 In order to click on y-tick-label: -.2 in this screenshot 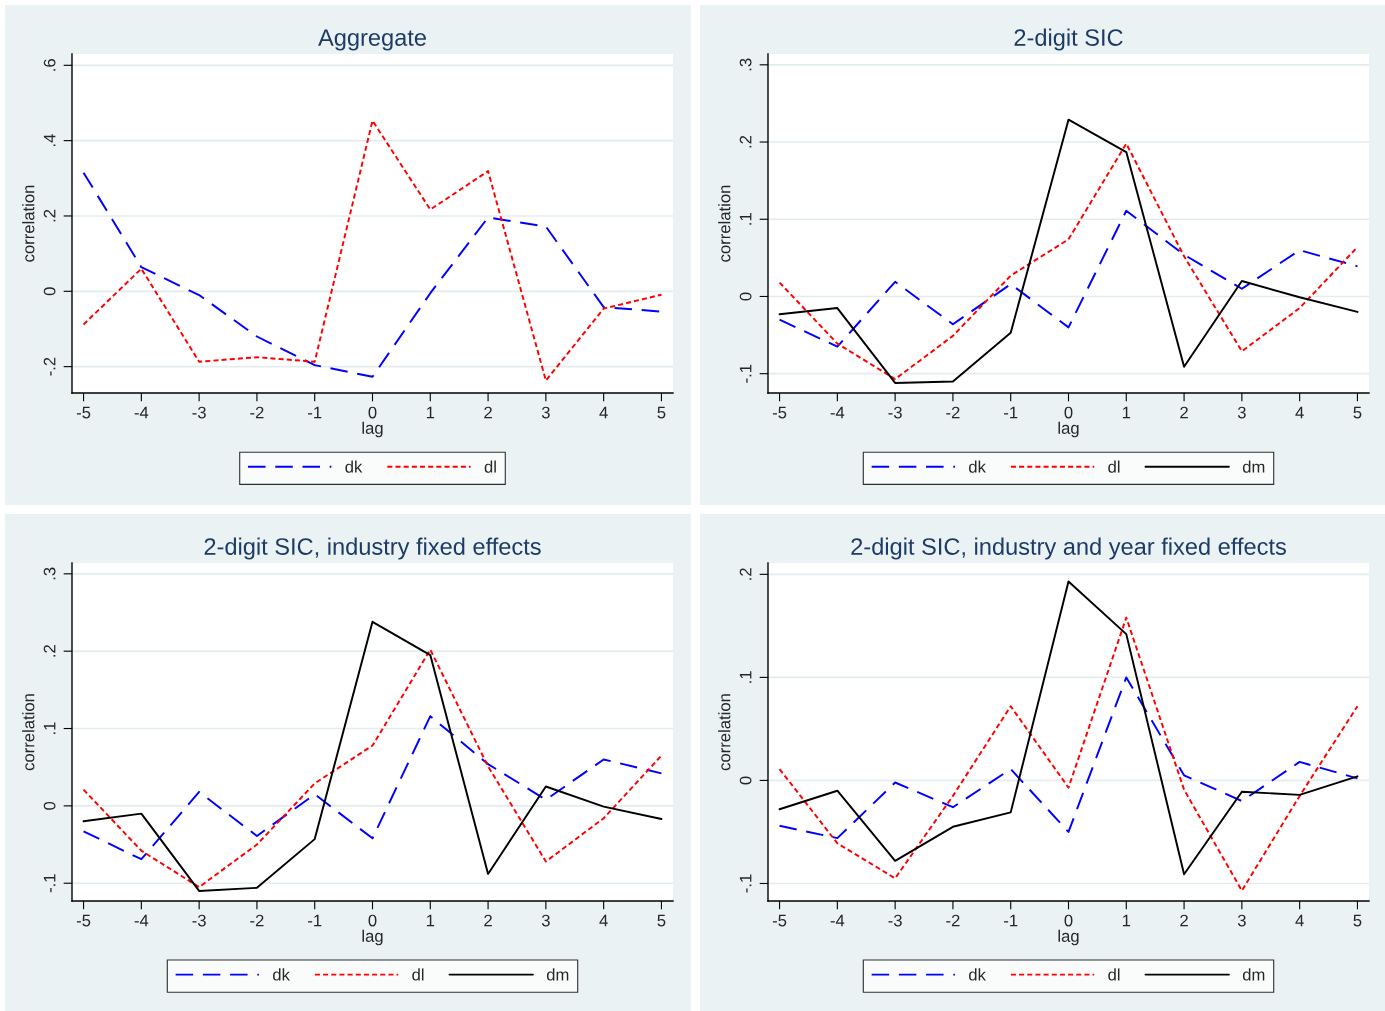, I will do `click(49, 366)`.